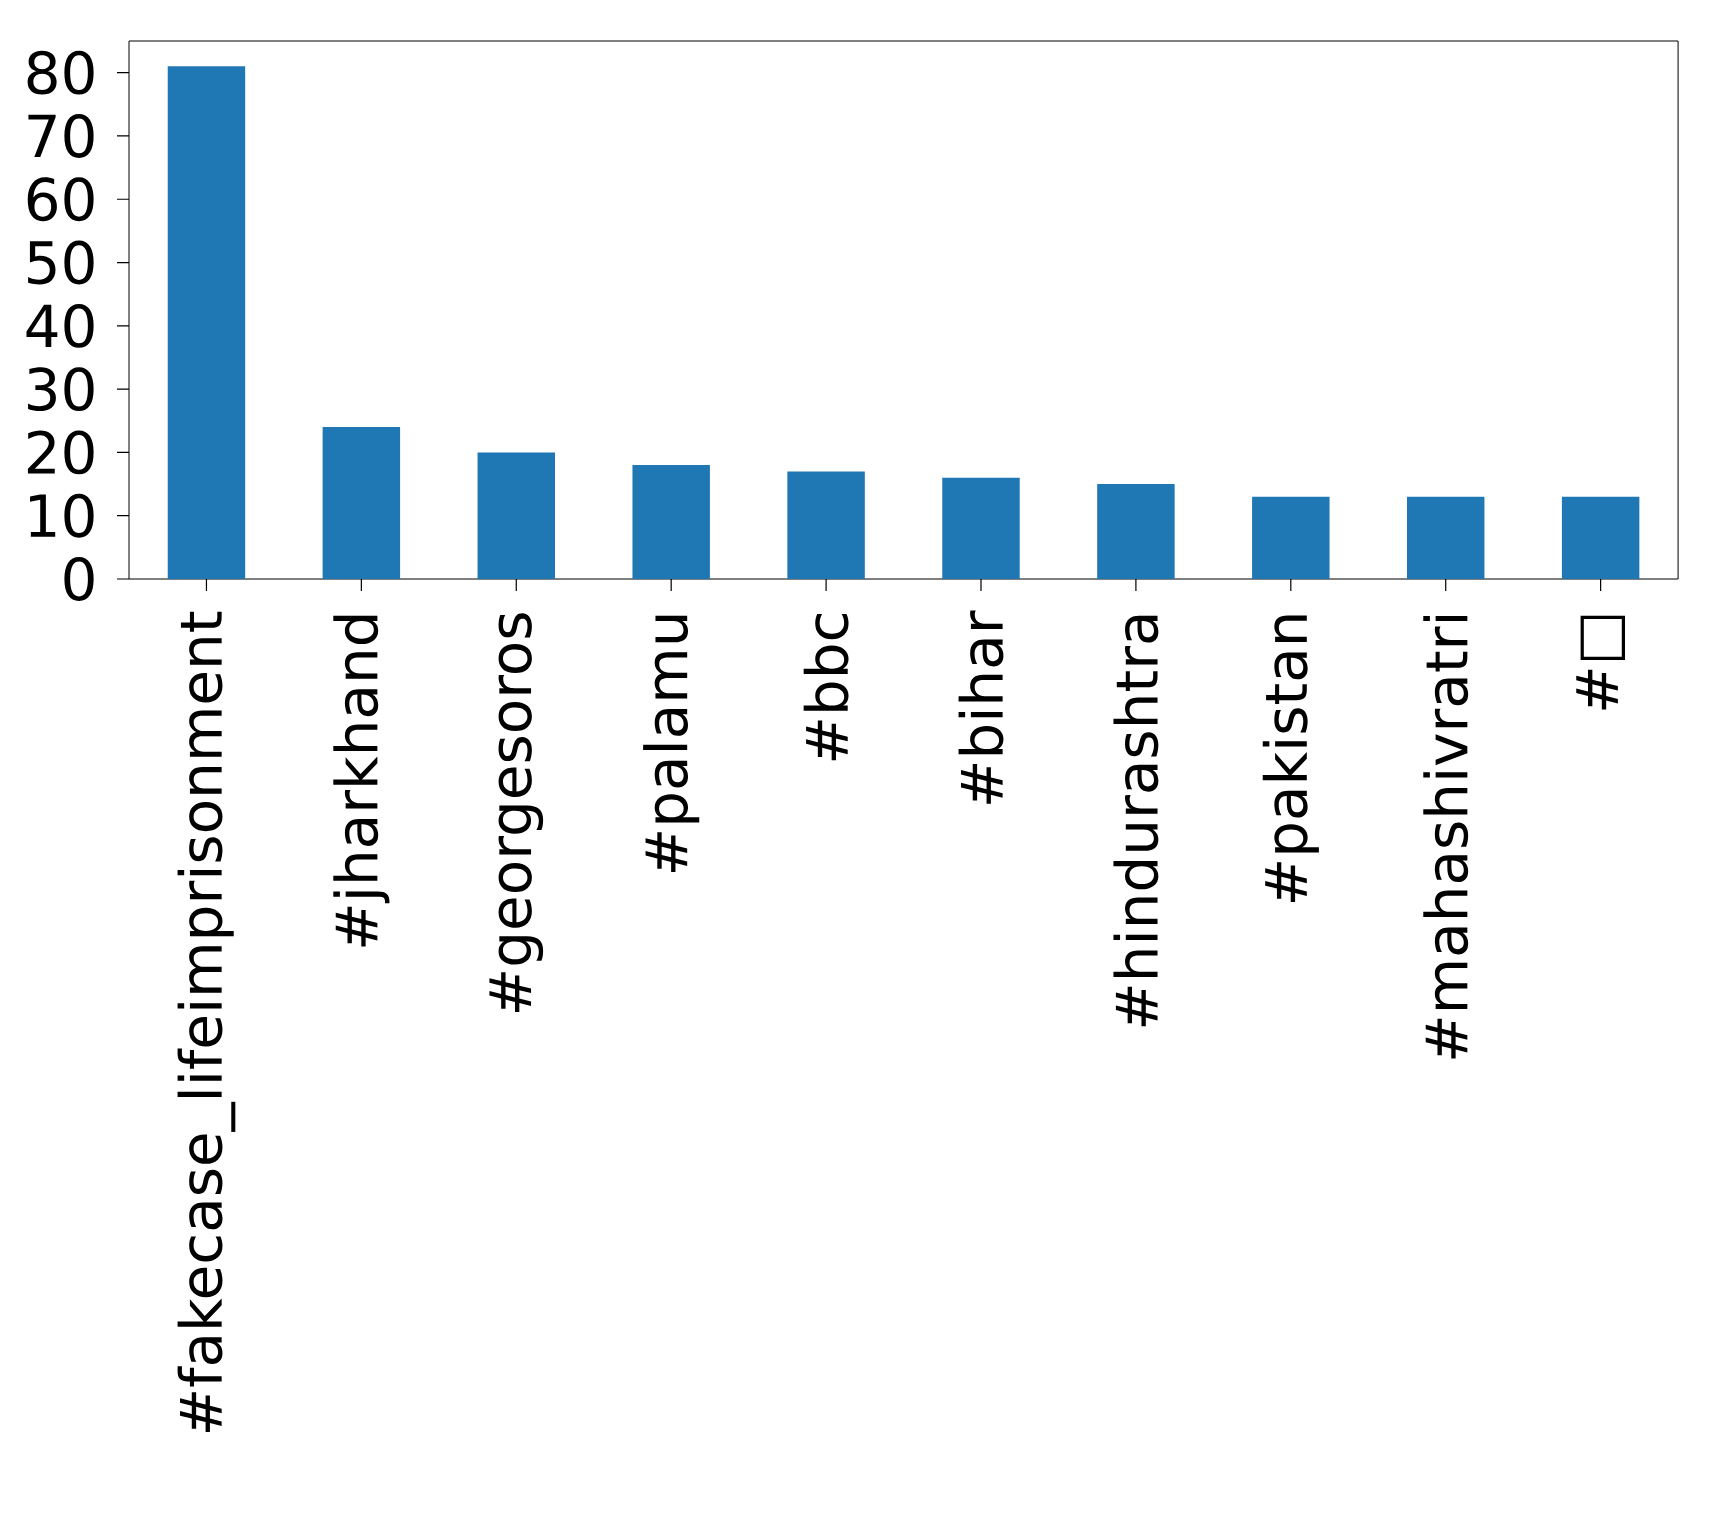 Image resolution: width=1719 pixels, height=1518 pixels. Describe the element at coordinates (516, 812) in the screenshot. I see `x-tick-label: #georgesoros` at that location.